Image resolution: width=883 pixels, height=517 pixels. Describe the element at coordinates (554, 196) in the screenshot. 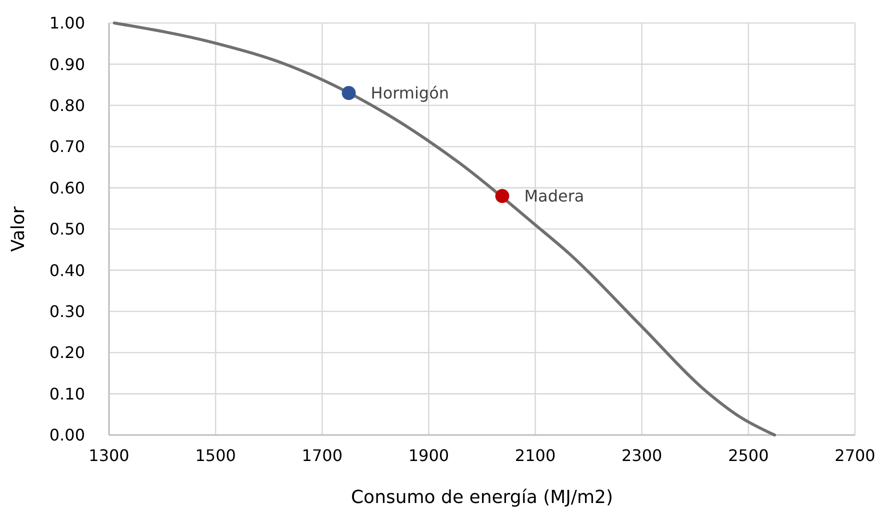

I see `series-label: Madera` at that location.